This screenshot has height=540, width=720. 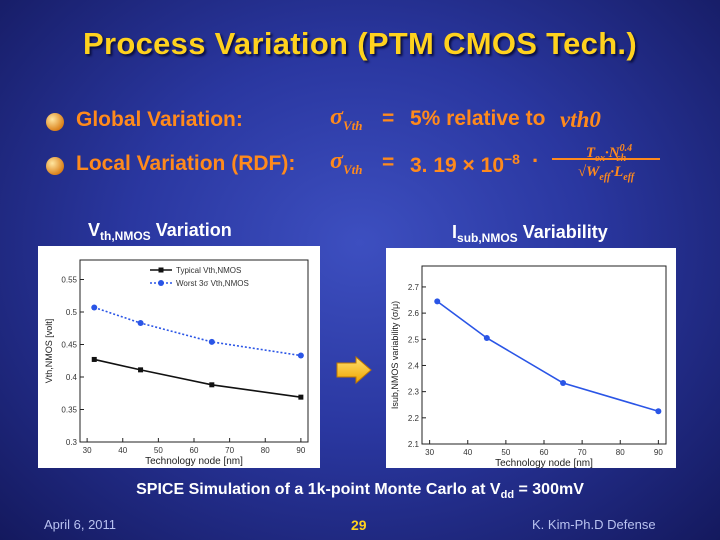 I want to click on y-tick-label: 0.4, so click(x=72, y=377).